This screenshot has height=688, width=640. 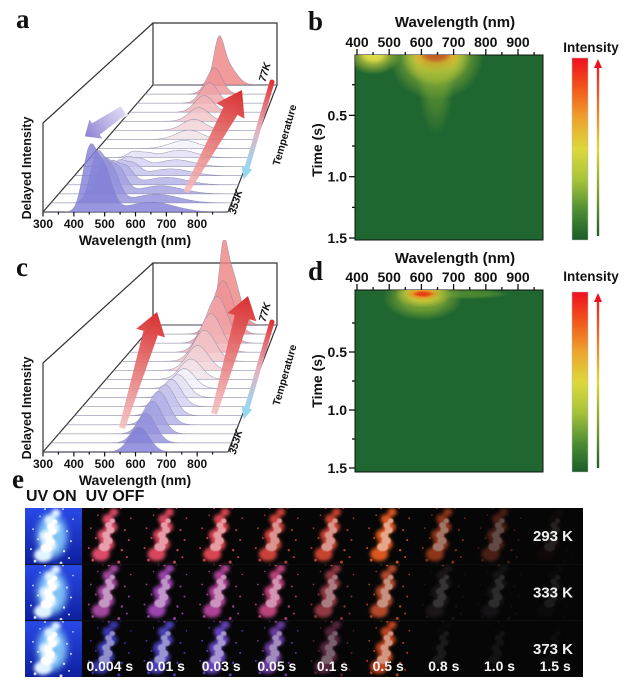 What do you see at coordinates (338, 238) in the screenshot?
I see `time-tick-label: 1.5` at bounding box center [338, 238].